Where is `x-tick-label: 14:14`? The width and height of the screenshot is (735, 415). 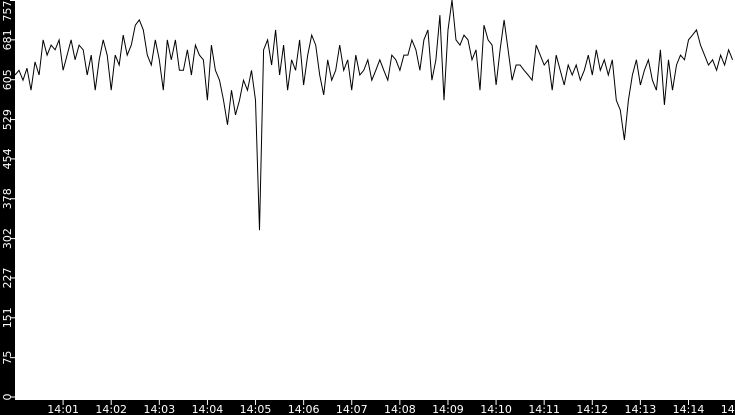 x-tick-label: 14:14 is located at coordinates (689, 409).